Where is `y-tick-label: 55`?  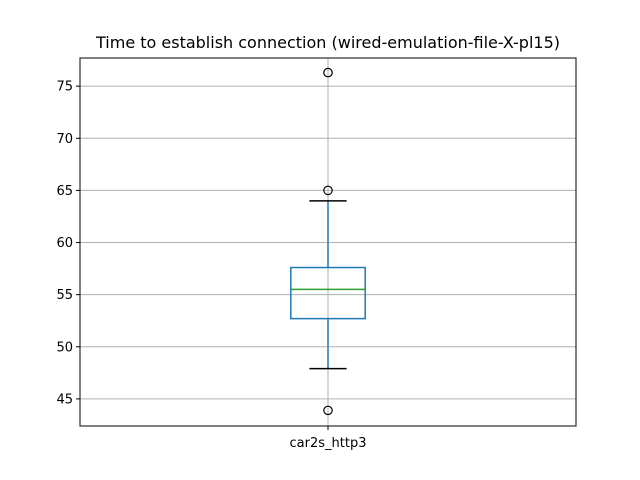
y-tick-label: 55 is located at coordinates (64, 295).